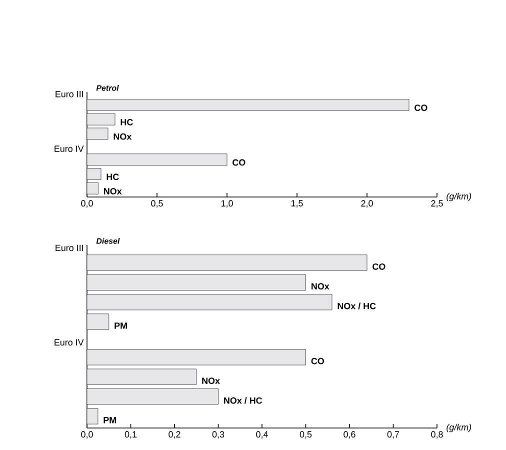  I want to click on series-label: NOx / HC, so click(243, 400).